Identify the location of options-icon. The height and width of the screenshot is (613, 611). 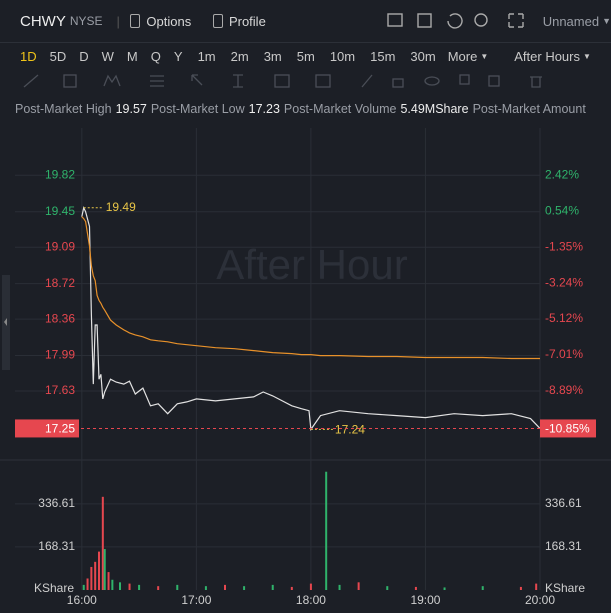
(135, 21).